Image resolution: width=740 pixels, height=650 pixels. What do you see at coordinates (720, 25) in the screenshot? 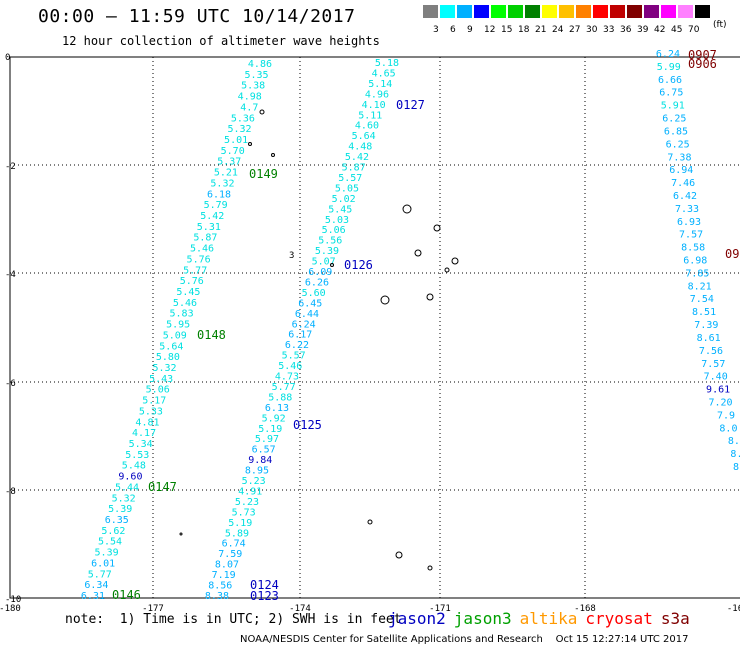
I see `scale-unit-label: (ft)` at bounding box center [720, 25].